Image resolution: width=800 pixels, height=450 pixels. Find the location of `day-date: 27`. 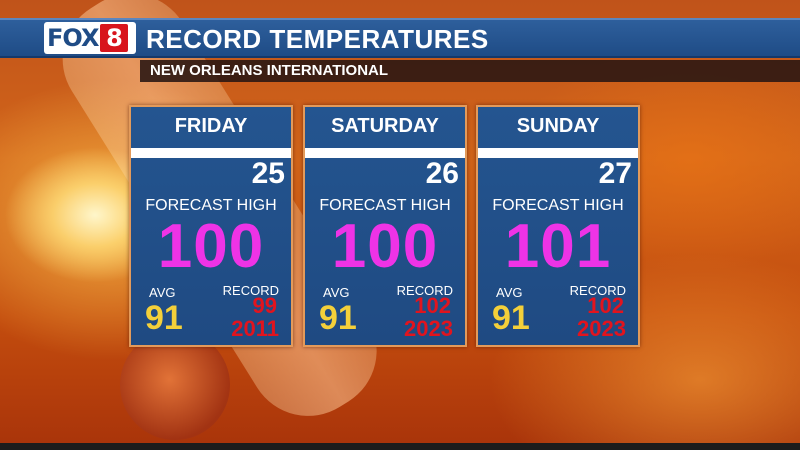

day-date: 27 is located at coordinates (615, 173).